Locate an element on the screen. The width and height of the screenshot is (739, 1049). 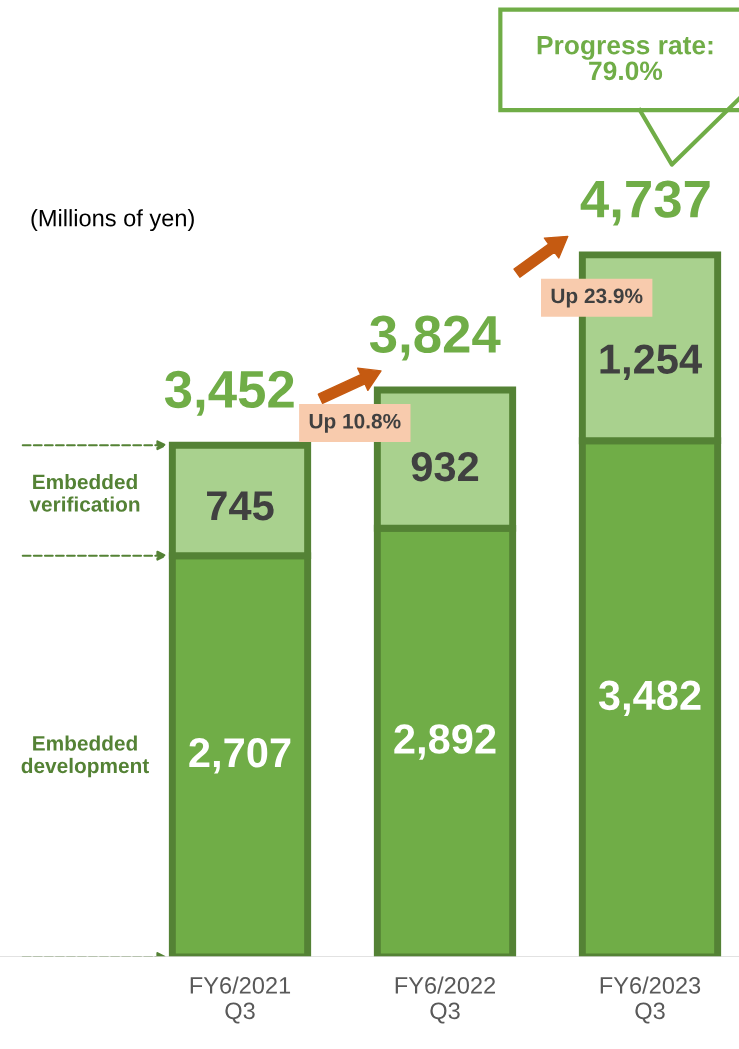
total-label: 4,737 is located at coordinates (645, 203).